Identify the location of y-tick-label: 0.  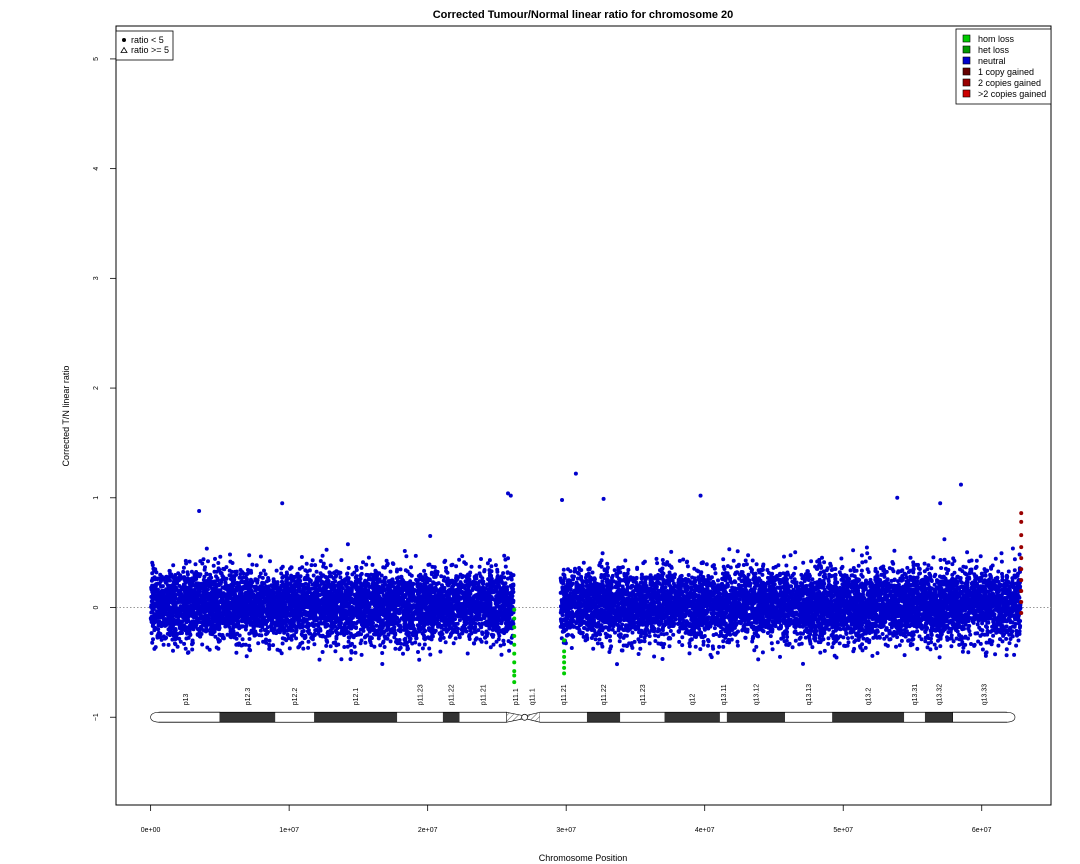
(96, 607).